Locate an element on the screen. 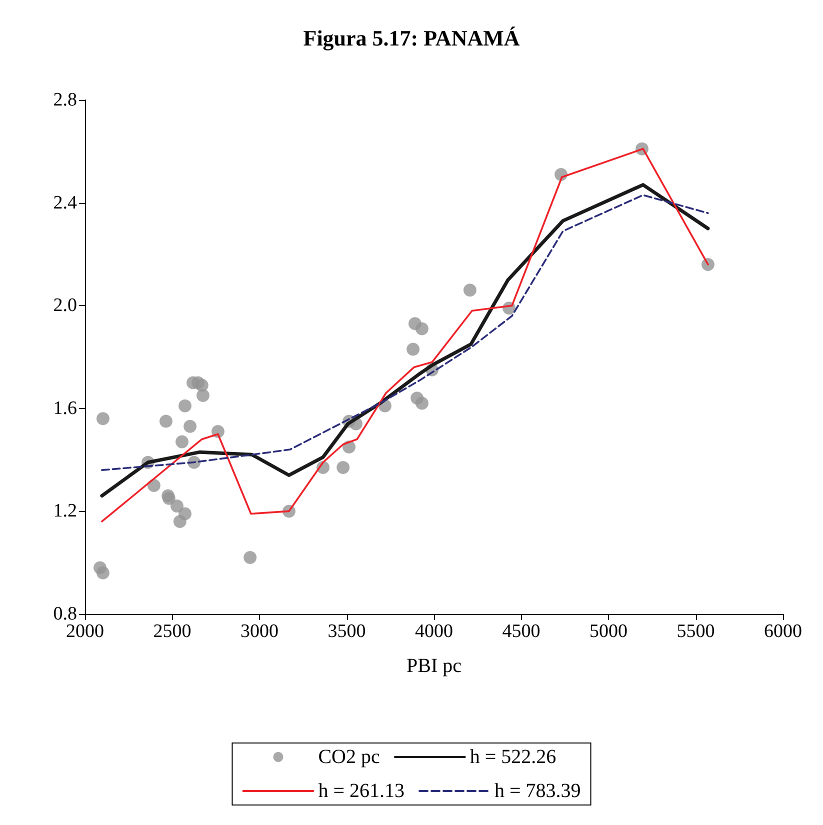 The width and height of the screenshot is (823, 825). x-tick-label: 4000 is located at coordinates (434, 631).